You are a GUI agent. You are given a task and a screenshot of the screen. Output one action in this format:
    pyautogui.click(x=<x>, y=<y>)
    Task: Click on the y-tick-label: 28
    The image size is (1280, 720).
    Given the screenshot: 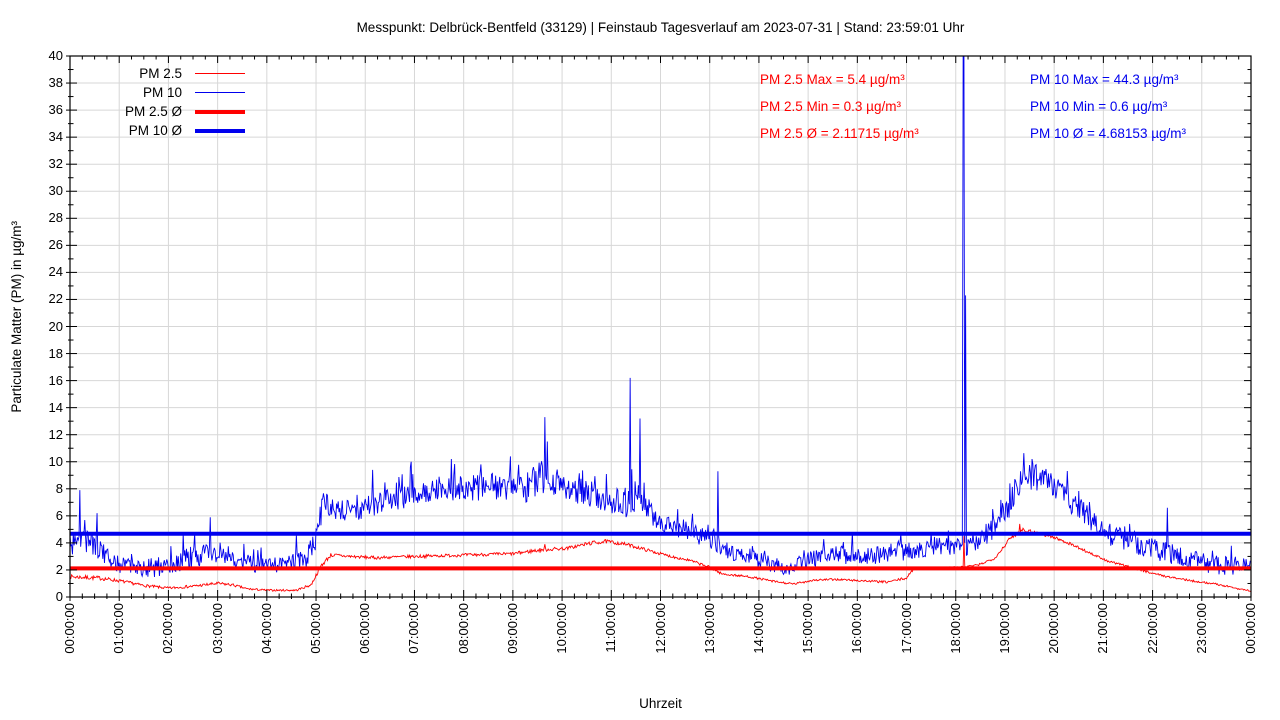 What is the action you would take?
    pyautogui.click(x=55, y=218)
    